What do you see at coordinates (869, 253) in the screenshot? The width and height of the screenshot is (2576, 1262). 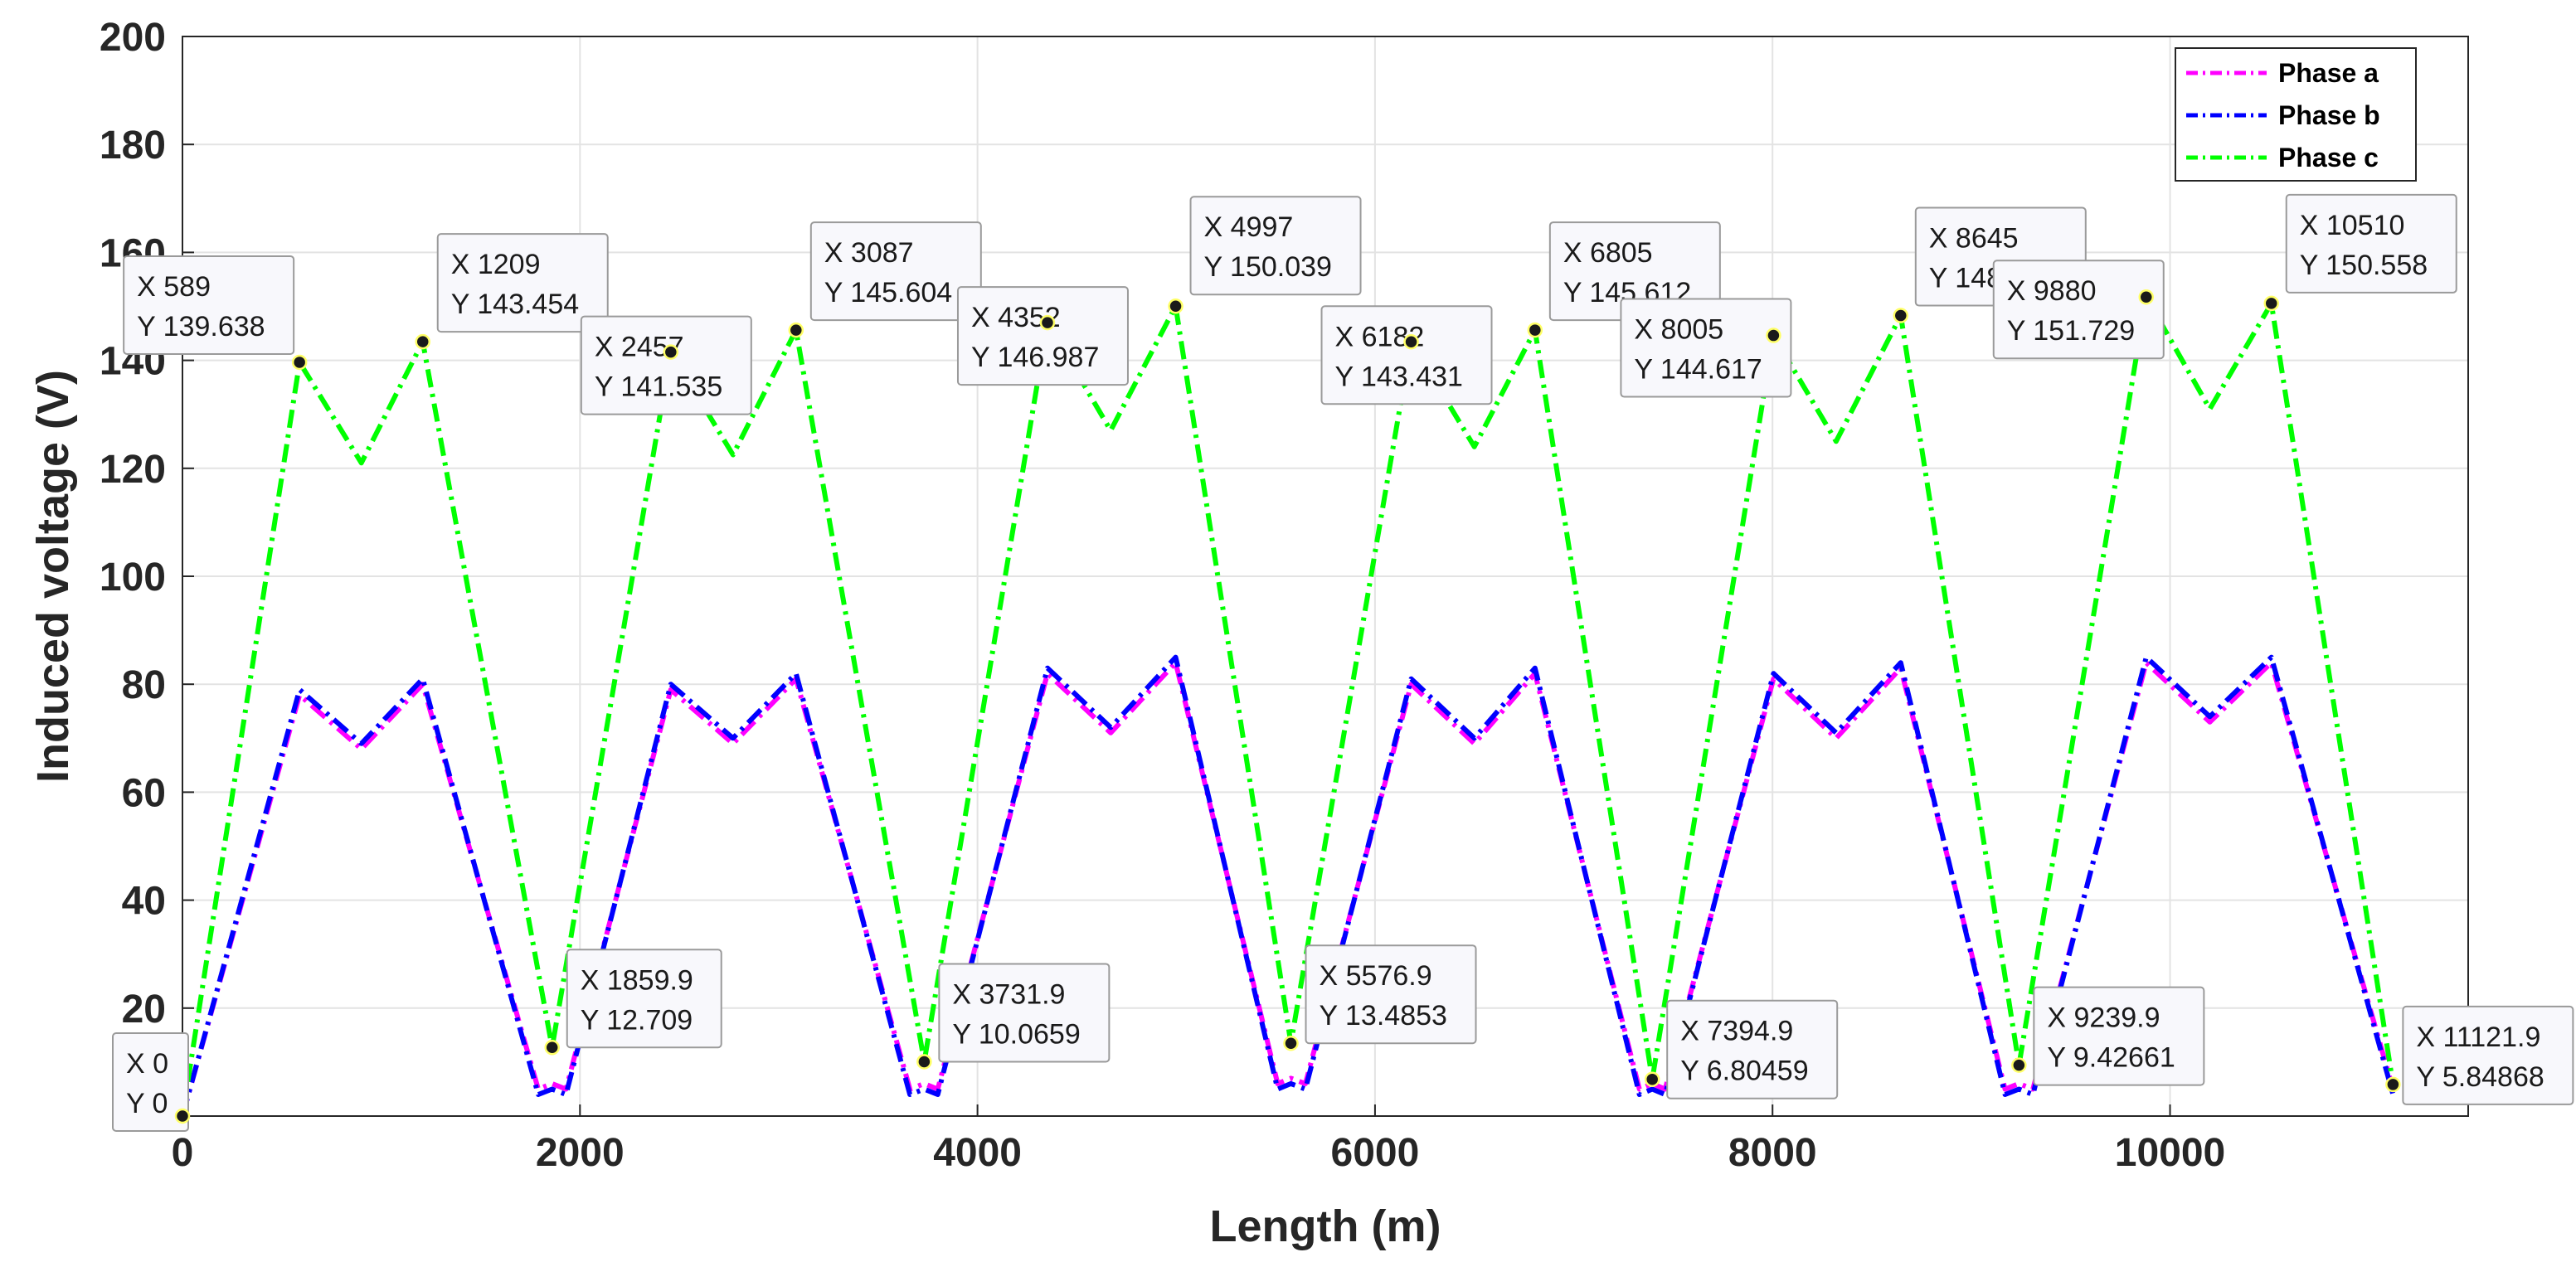 I see `datatip-x: X 3087` at bounding box center [869, 253].